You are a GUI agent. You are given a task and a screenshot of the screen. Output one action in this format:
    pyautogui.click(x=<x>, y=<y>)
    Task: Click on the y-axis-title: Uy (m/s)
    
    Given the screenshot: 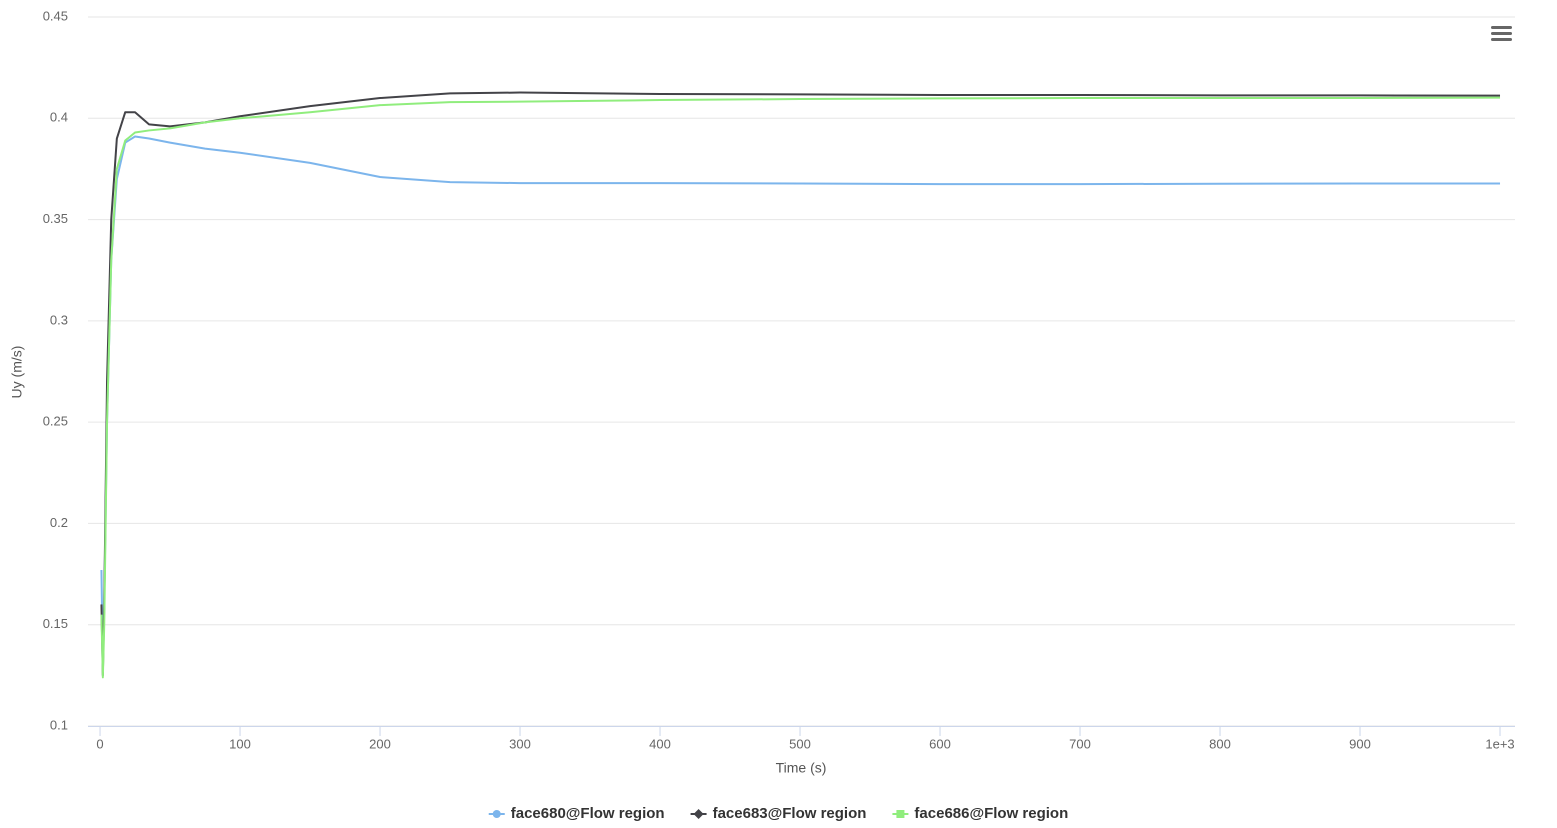 What is the action you would take?
    pyautogui.click(x=17, y=372)
    